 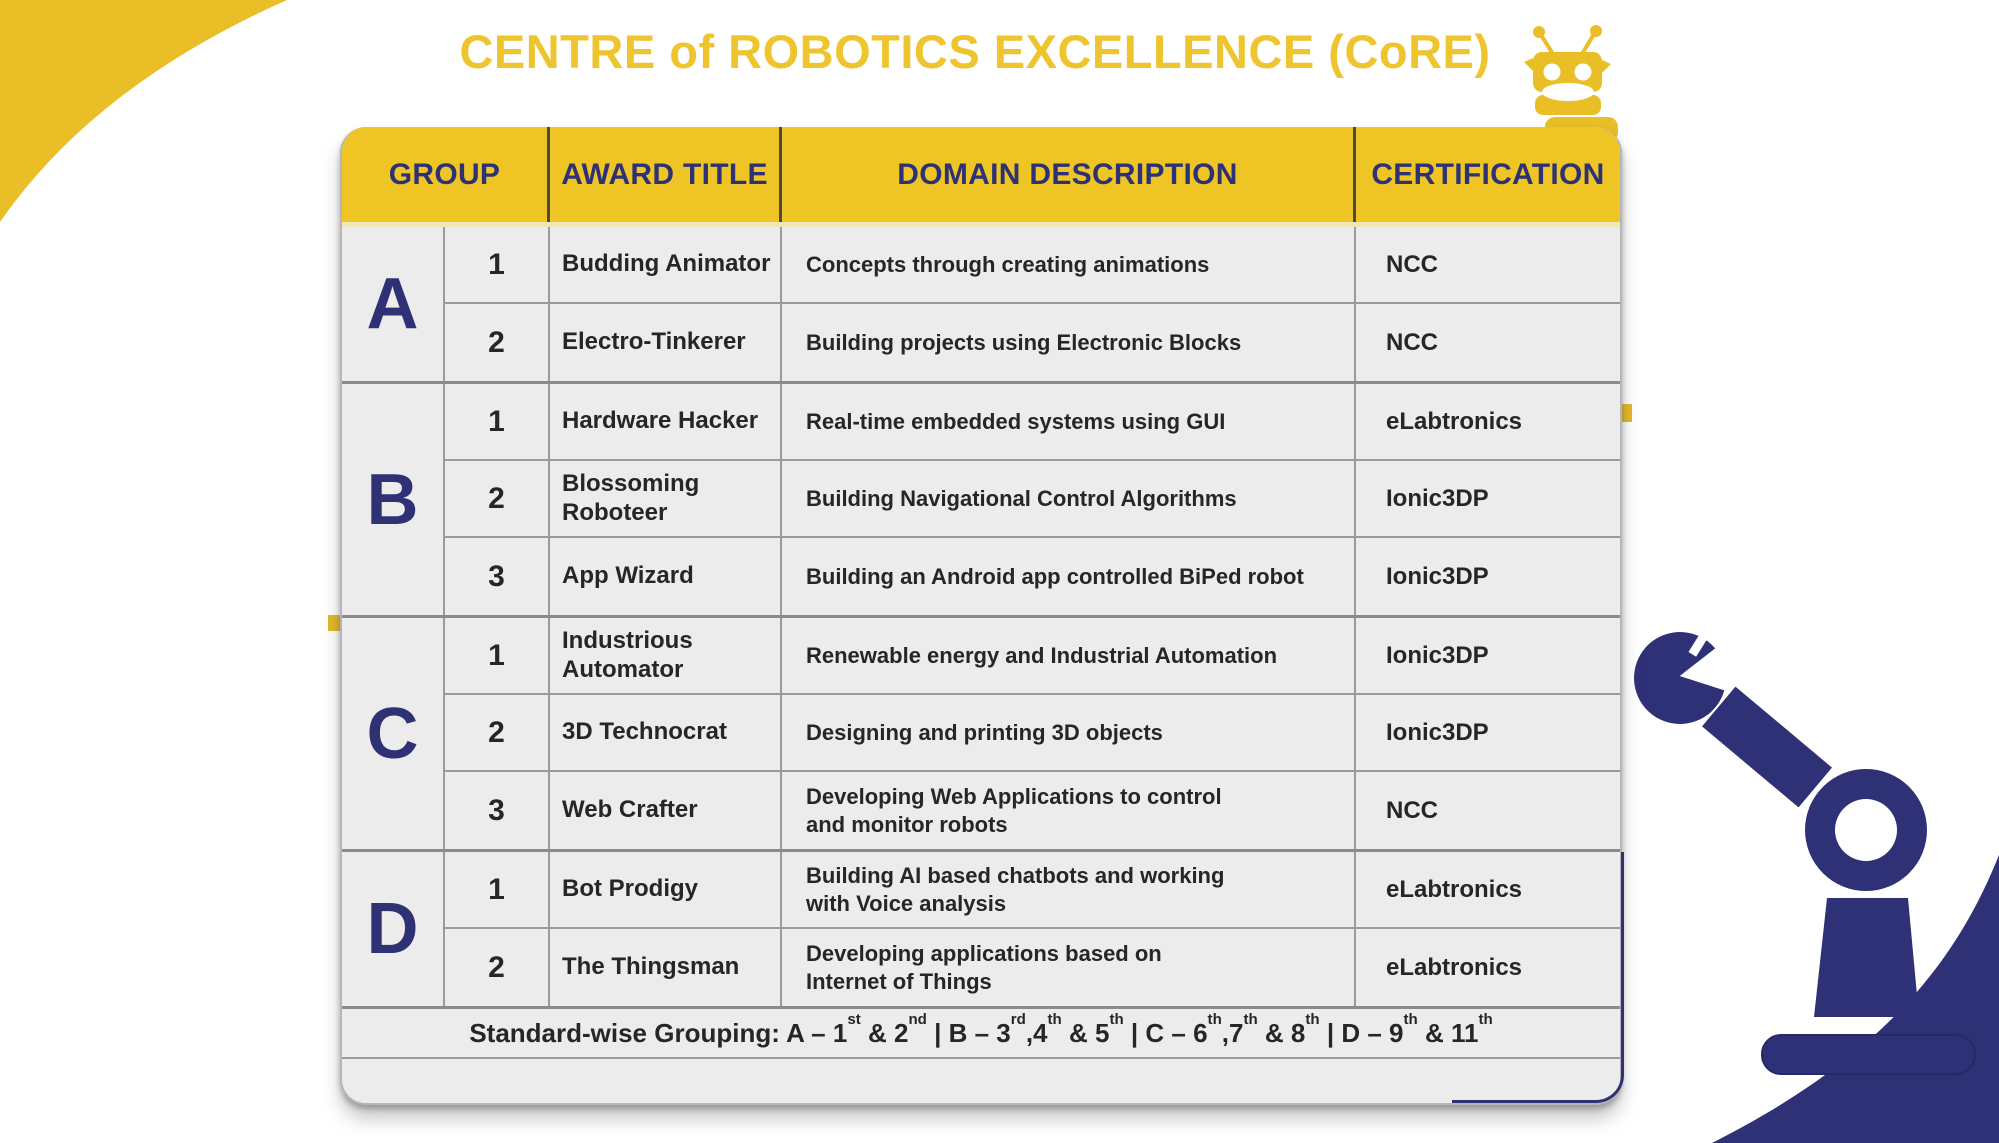 I want to click on header-group: GROUP, so click(x=446, y=174).